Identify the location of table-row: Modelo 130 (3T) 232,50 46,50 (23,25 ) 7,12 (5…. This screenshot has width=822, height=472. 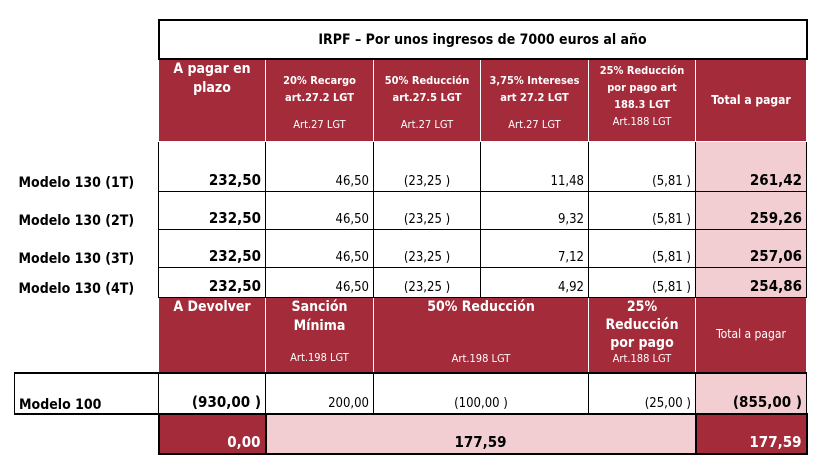
(411, 248).